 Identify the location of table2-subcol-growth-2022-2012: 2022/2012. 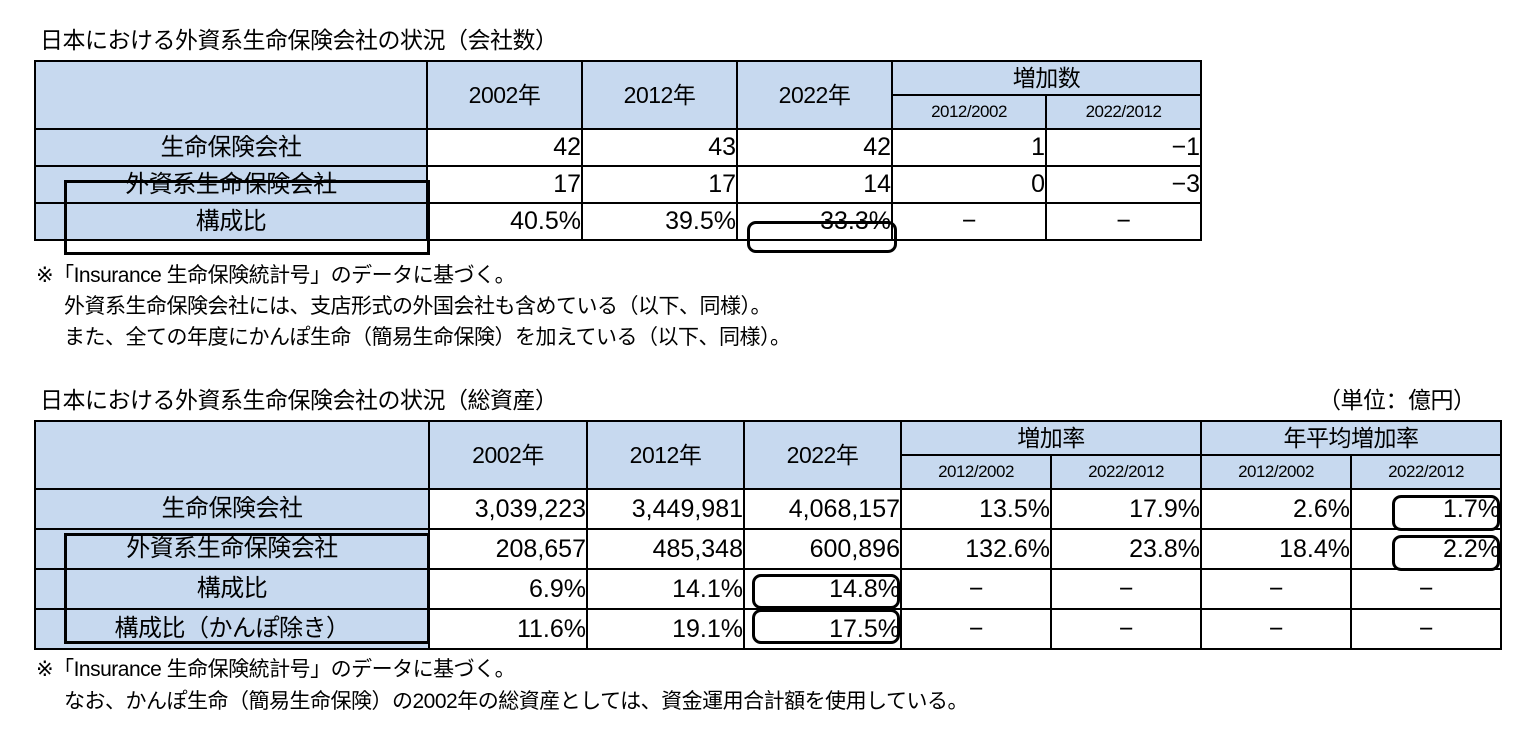
(1126, 472).